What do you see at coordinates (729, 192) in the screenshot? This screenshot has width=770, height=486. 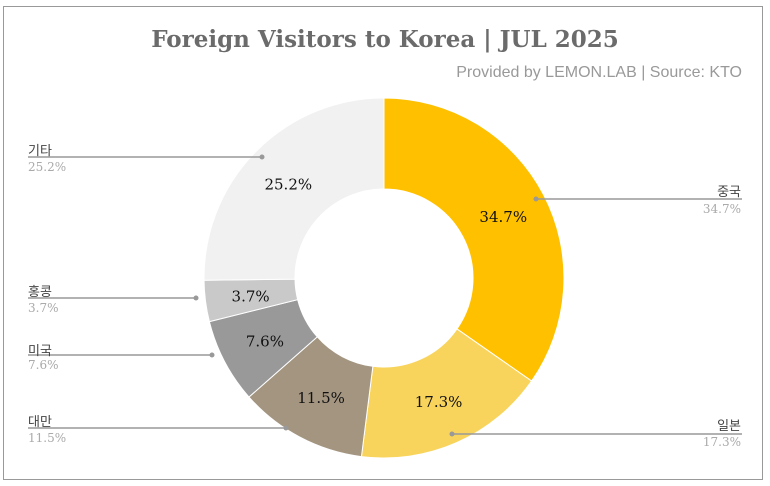 I see `label-china: 중국` at bounding box center [729, 192].